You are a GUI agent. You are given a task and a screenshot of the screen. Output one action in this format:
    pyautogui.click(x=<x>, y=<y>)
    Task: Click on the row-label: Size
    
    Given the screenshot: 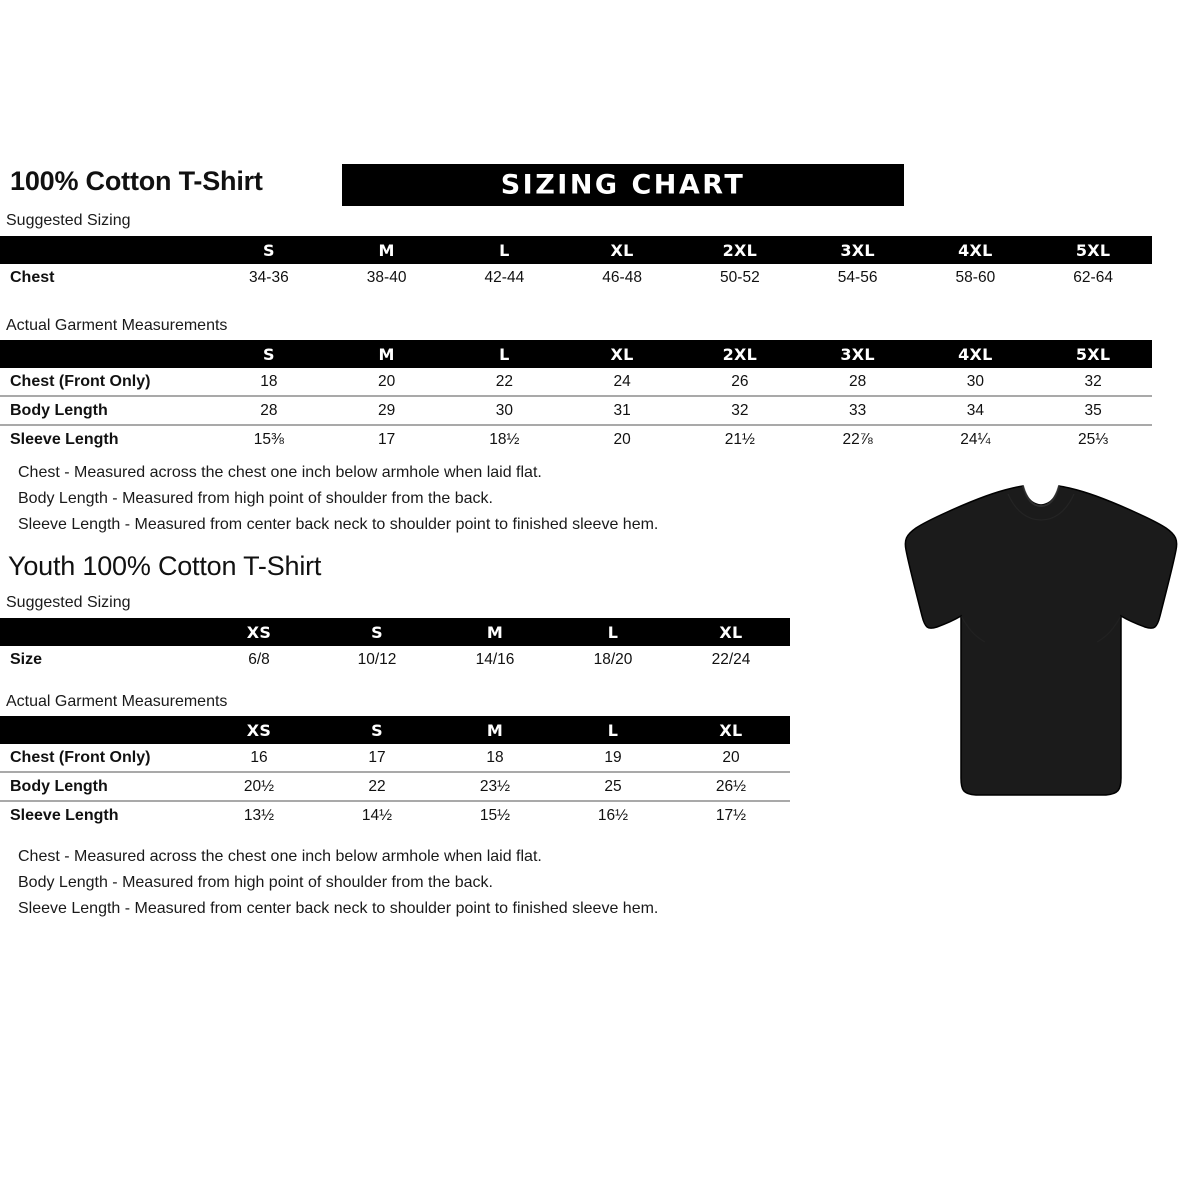 What is the action you would take?
    pyautogui.click(x=26, y=659)
    